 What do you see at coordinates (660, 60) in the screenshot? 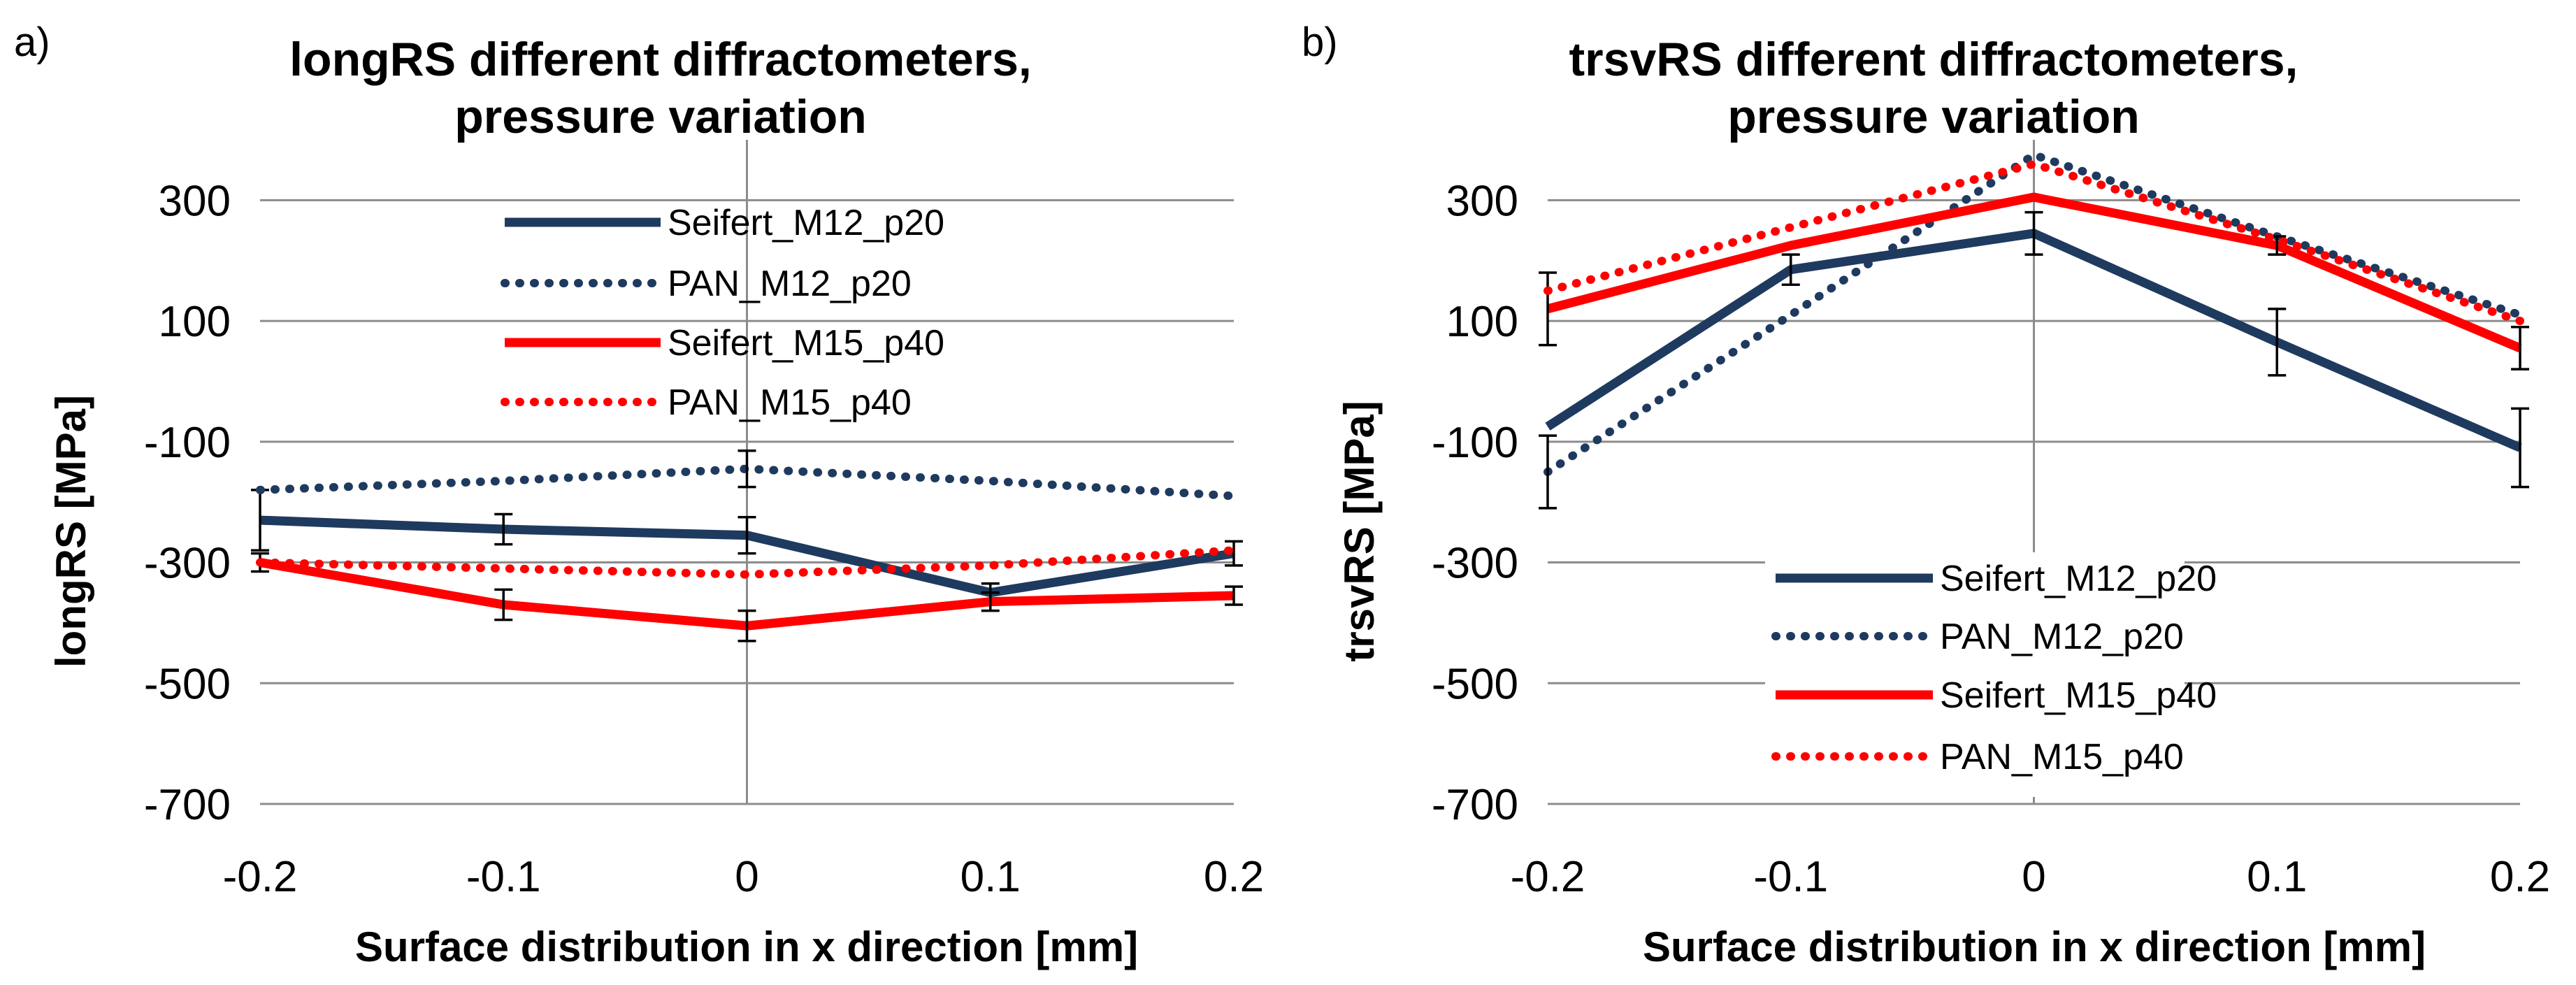
I see `panel-a-title-line-1: longRS different diffractometers,` at bounding box center [660, 60].